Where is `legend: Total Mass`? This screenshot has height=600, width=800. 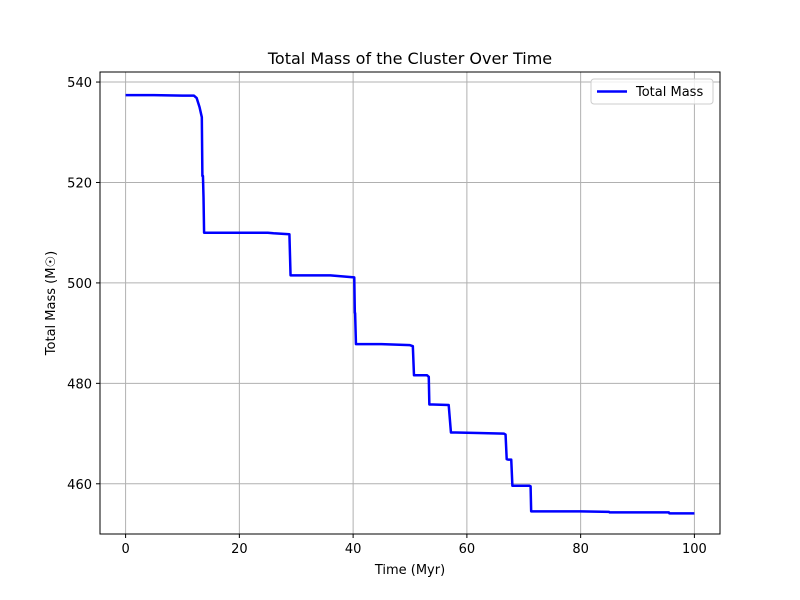
legend: Total Mass is located at coordinates (652, 91).